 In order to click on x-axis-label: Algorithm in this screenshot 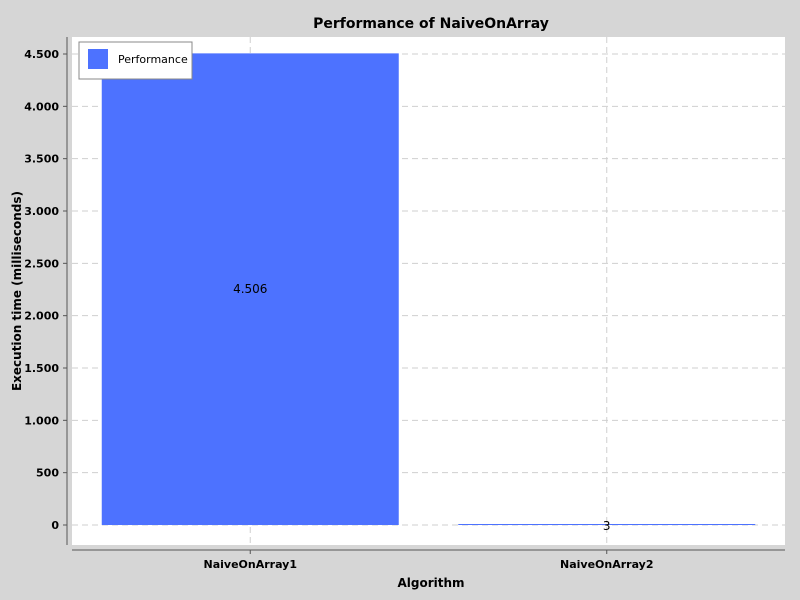, I will do `click(430, 583)`.